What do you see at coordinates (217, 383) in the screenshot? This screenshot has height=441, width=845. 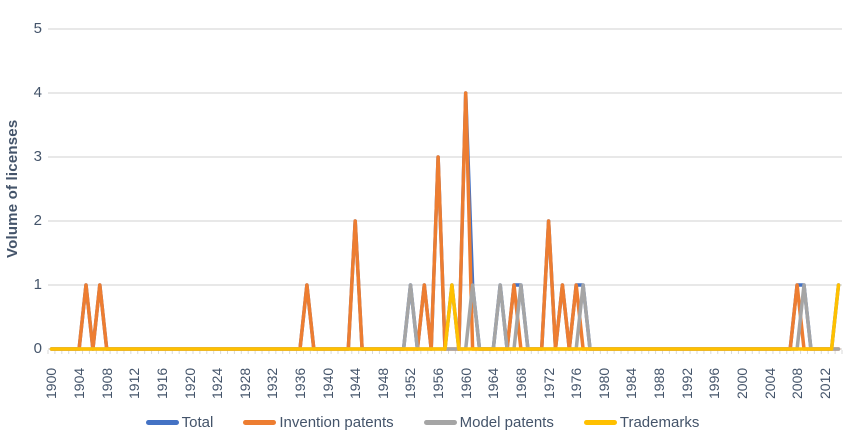 I see `x-tick-label: 1924` at bounding box center [217, 383].